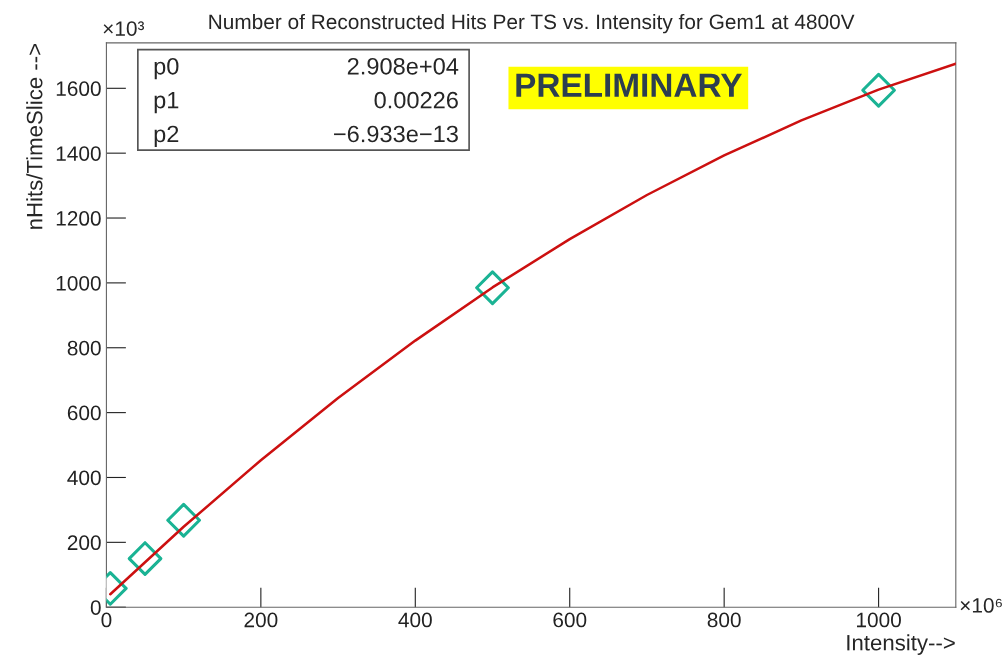 This screenshot has height=660, width=1004. Describe the element at coordinates (629, 85) in the screenshot. I see `annotation: PRELIMINARY` at that location.